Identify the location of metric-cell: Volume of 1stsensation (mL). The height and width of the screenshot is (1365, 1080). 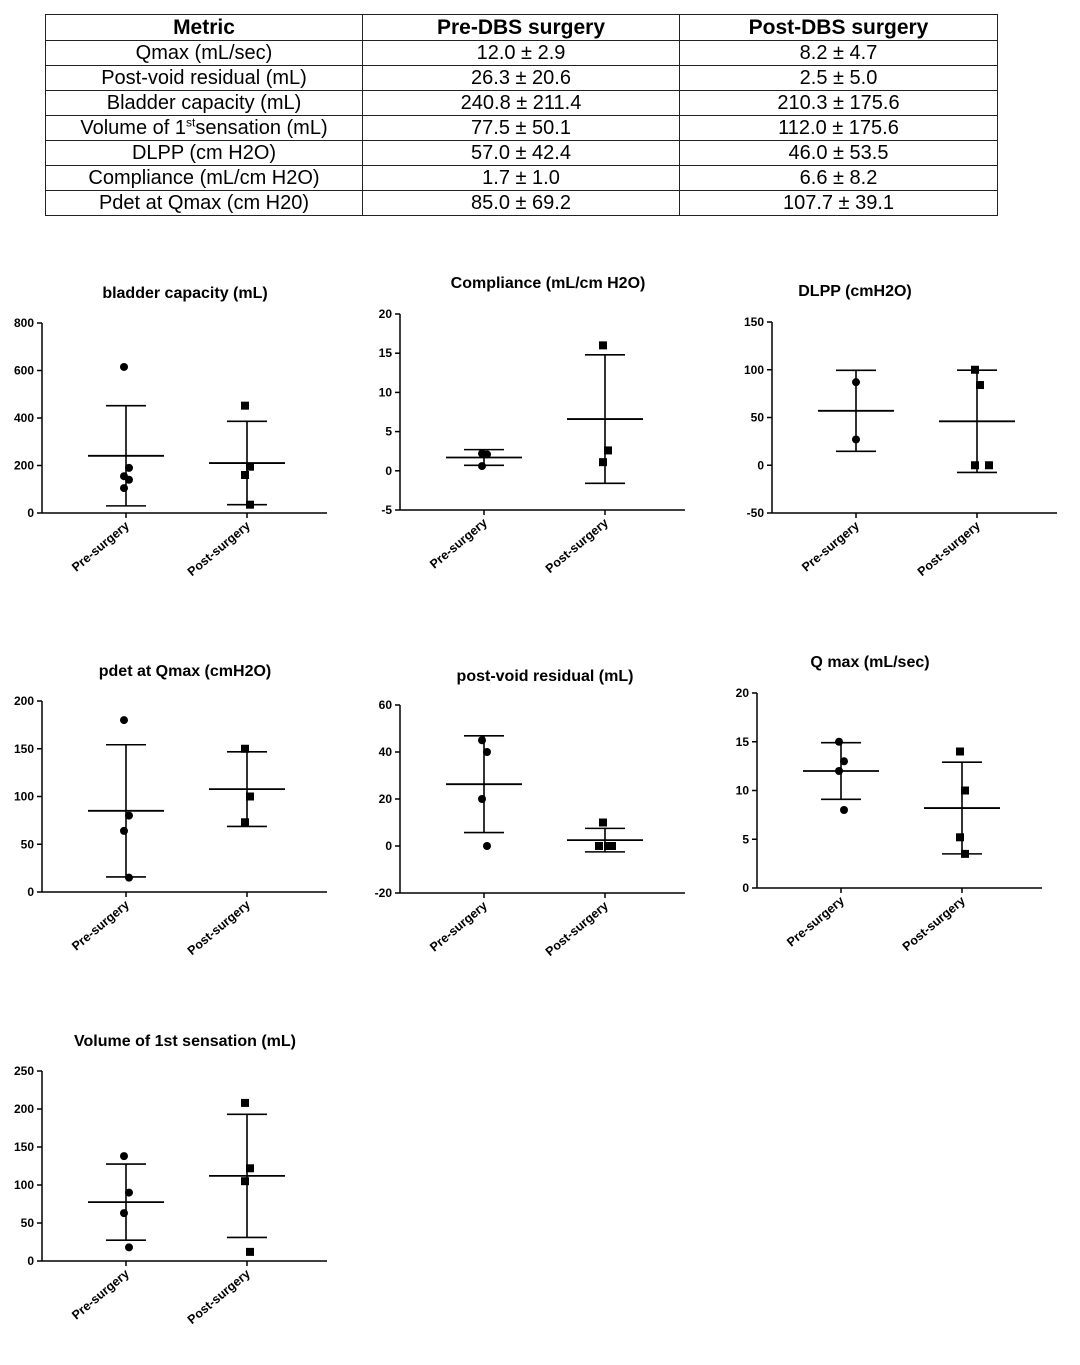
(204, 128).